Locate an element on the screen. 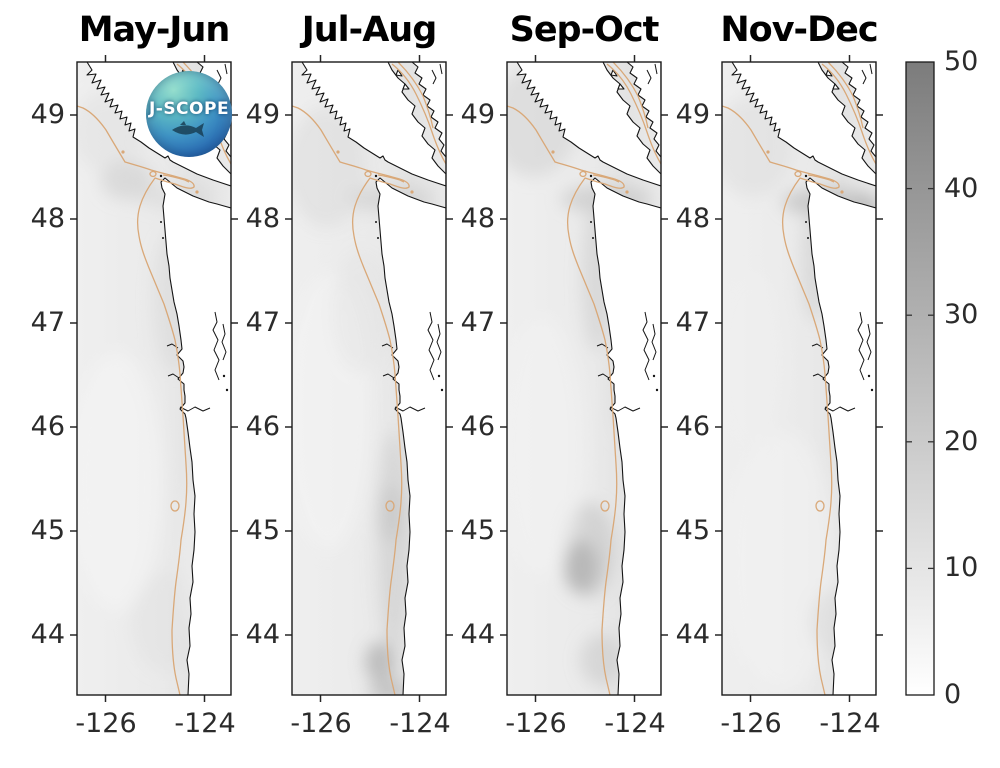 The image size is (1000, 768). map-panel-jul-aug is located at coordinates (369, 378).